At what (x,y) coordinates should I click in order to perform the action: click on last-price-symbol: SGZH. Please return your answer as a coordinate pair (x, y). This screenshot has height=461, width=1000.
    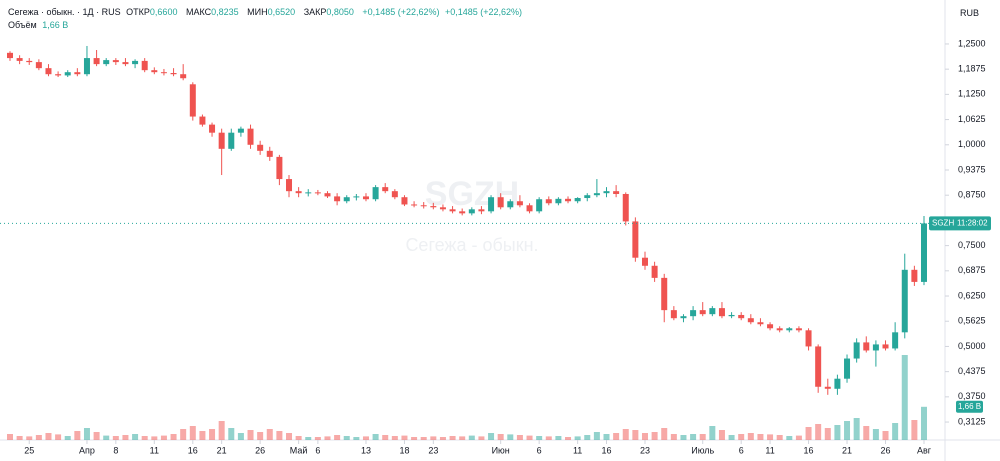
    Looking at the image, I should click on (943, 223).